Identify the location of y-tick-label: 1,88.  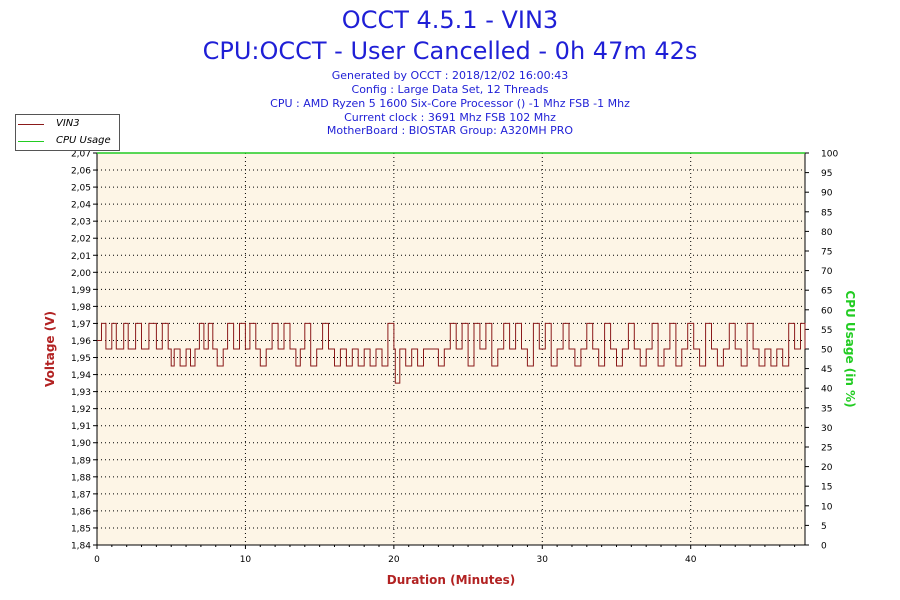
(81, 478).